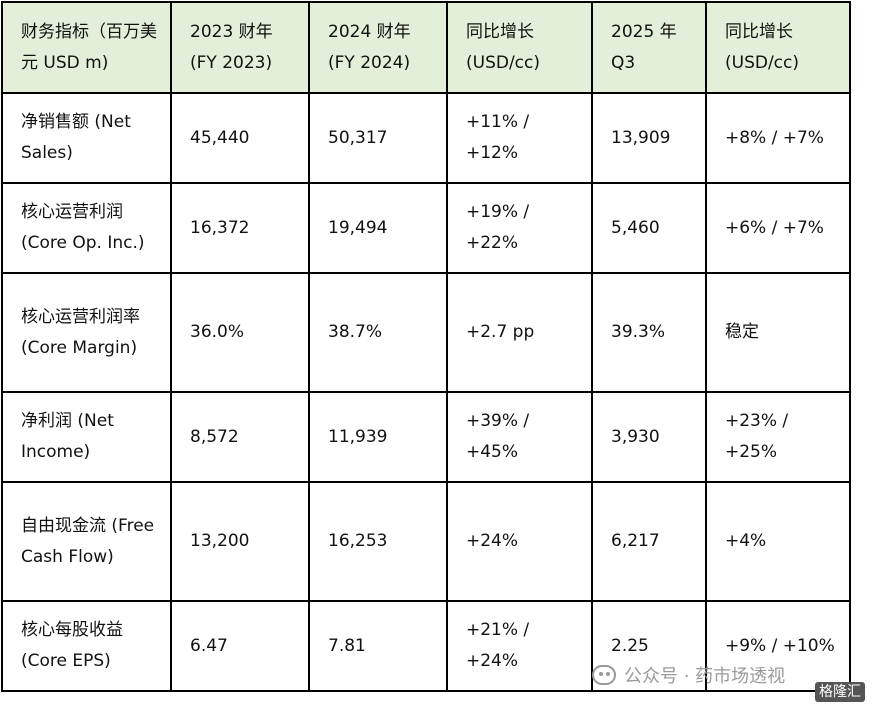  Describe the element at coordinates (649, 332) in the screenshot. I see `cell-q3-2025: 39.3%` at that location.